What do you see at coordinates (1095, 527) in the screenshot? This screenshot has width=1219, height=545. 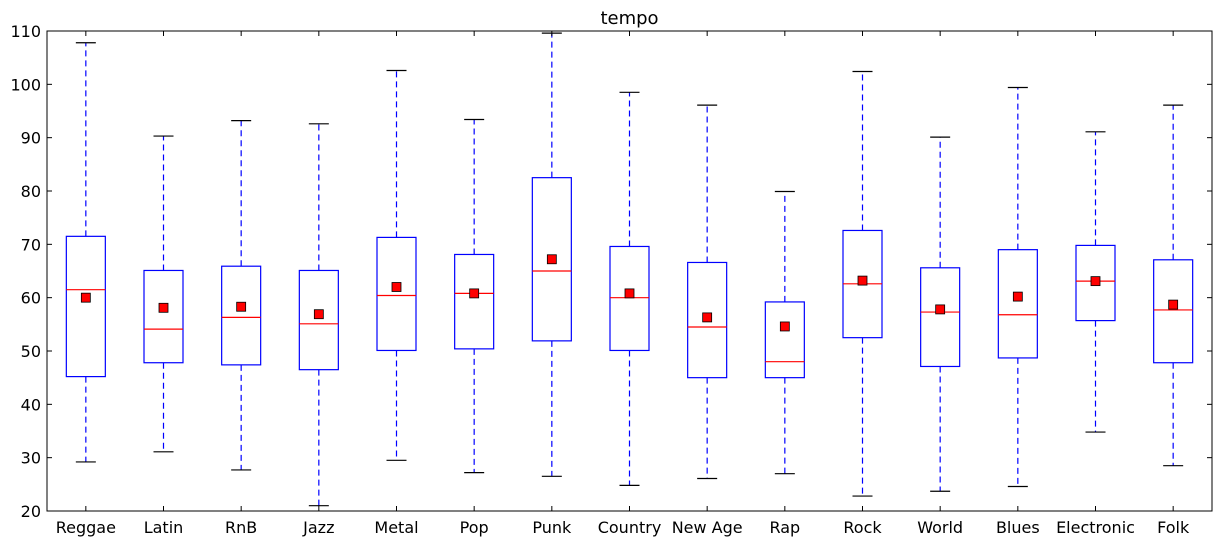 I see `x-tick-label: Electronic` at bounding box center [1095, 527].